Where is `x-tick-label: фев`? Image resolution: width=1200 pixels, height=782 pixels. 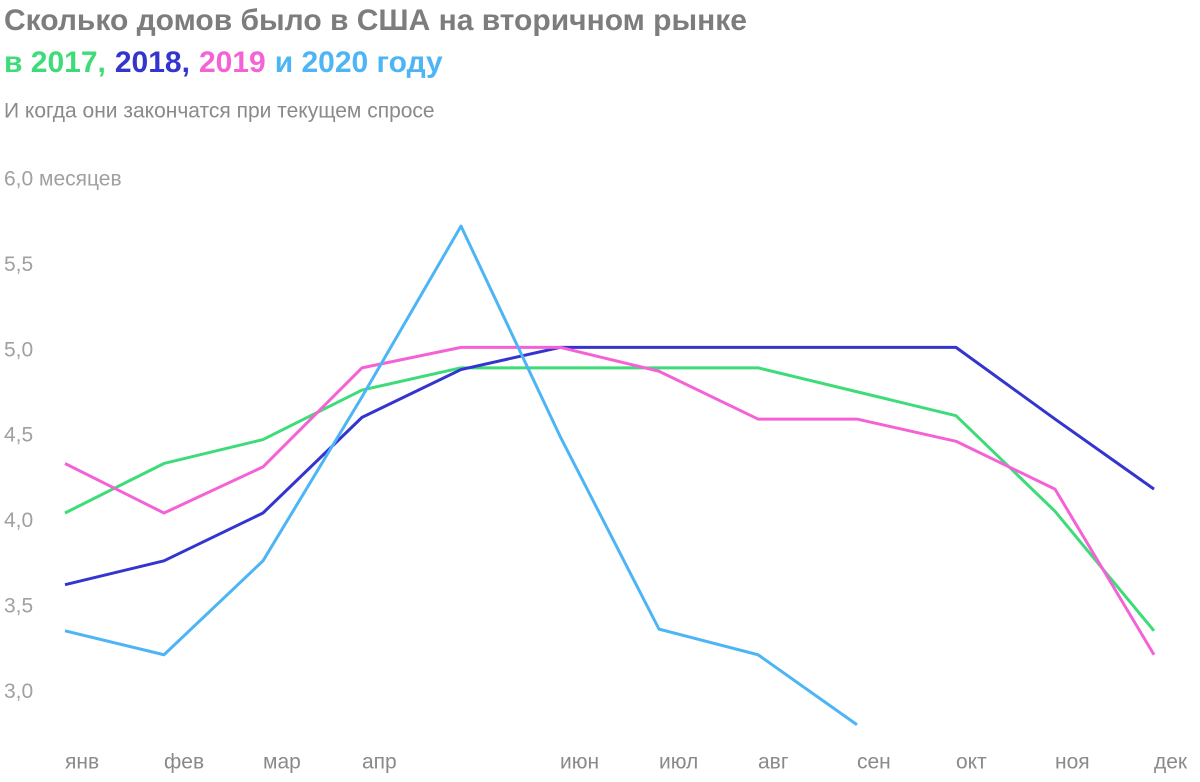
x-tick-label: фев is located at coordinates (184, 762).